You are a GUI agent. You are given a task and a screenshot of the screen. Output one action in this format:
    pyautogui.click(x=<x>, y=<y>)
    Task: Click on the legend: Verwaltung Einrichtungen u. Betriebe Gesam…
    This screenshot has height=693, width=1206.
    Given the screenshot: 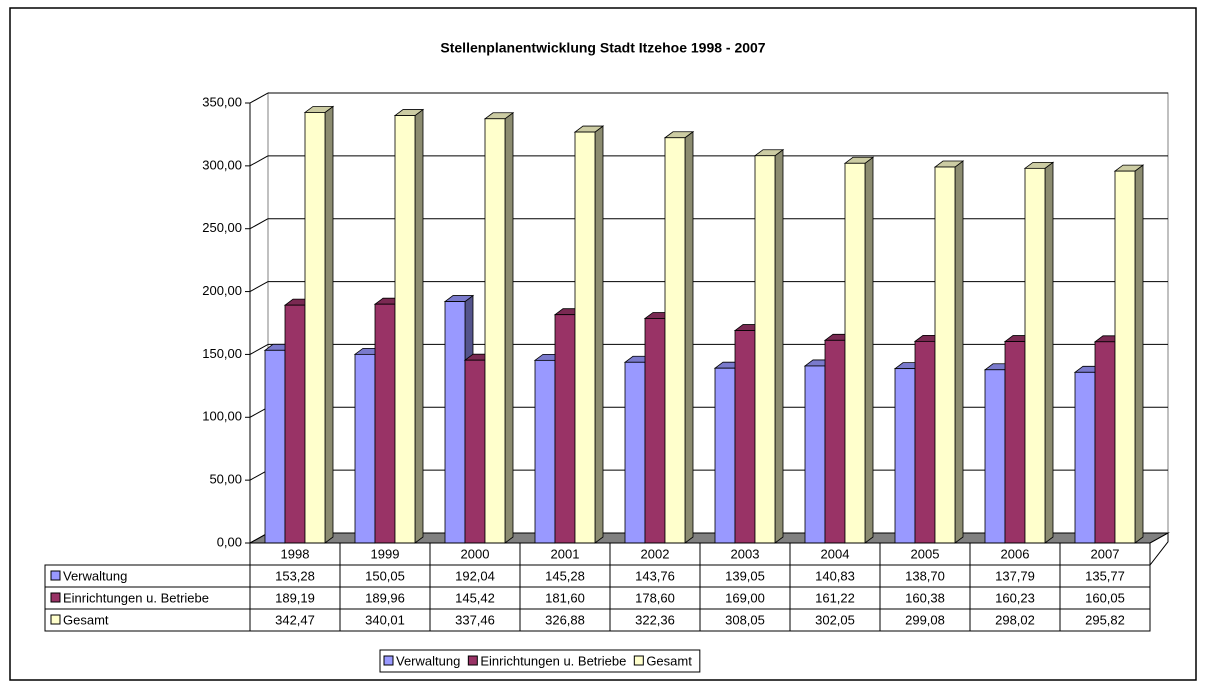 What is the action you would take?
    pyautogui.click(x=540, y=661)
    